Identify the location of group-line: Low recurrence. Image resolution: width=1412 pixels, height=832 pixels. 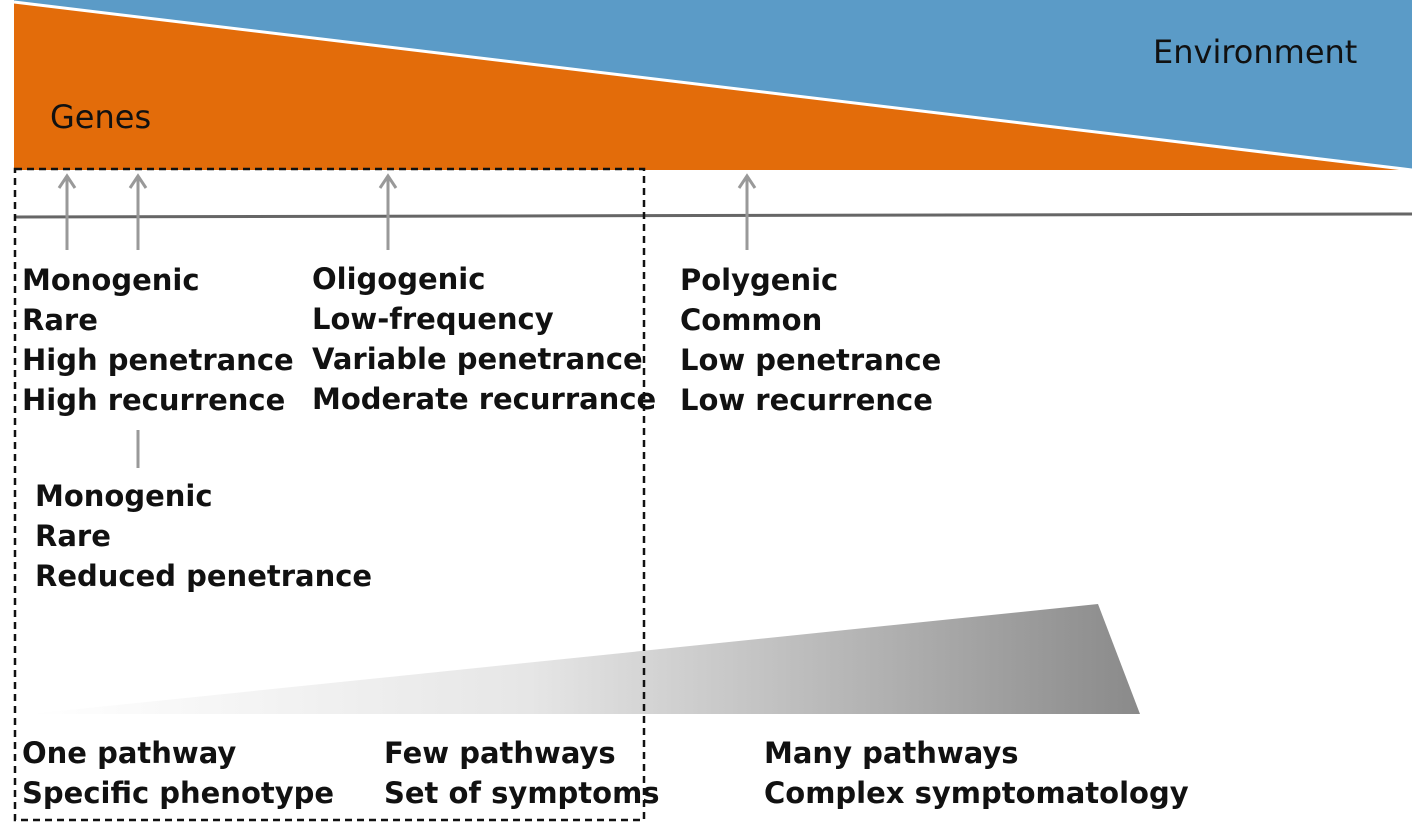
(806, 400).